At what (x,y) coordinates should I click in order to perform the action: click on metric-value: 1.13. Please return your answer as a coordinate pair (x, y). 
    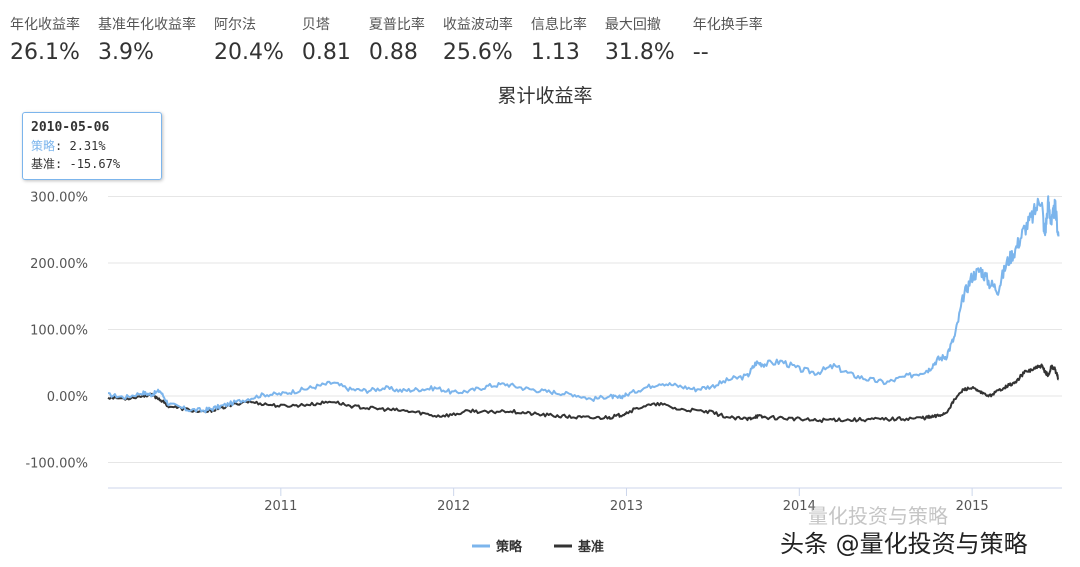
    Looking at the image, I should click on (555, 52).